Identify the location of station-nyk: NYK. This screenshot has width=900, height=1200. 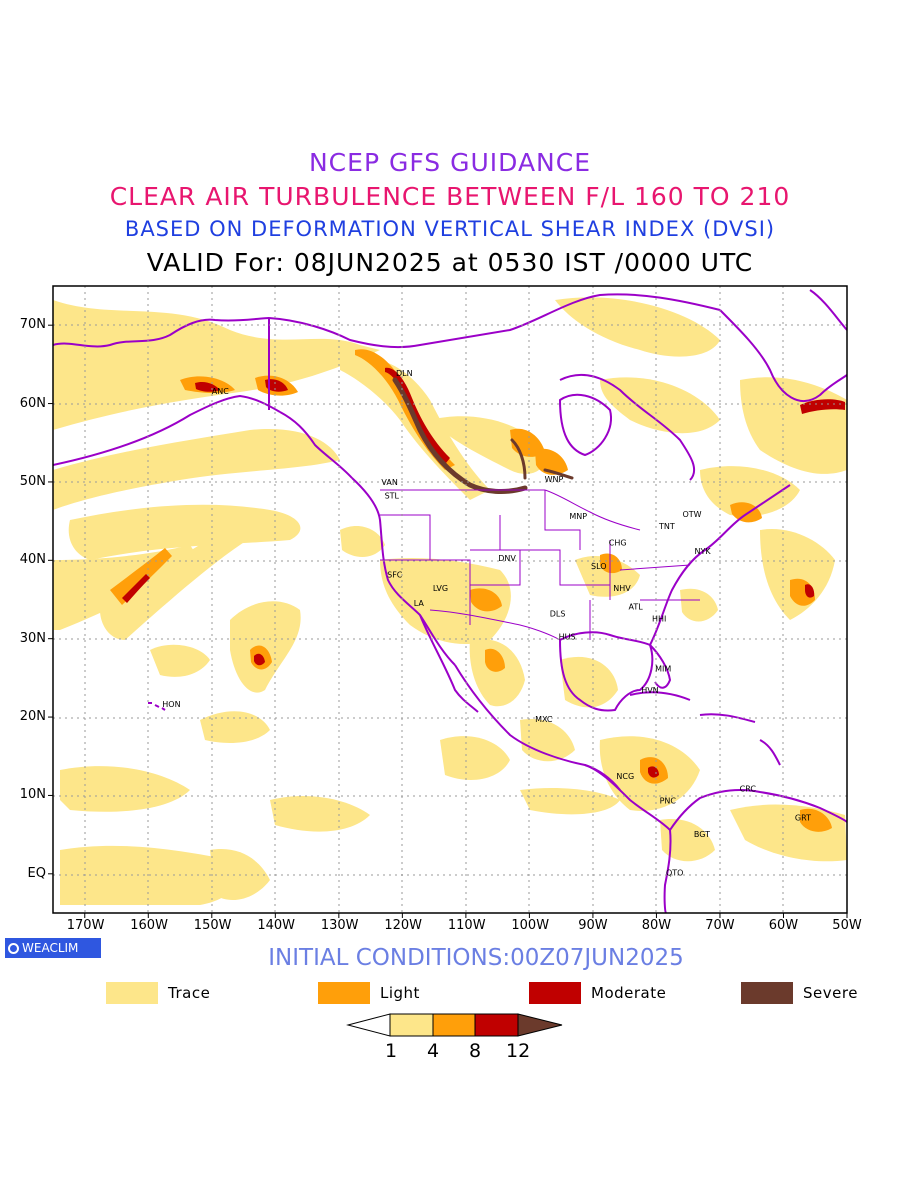
(703, 551).